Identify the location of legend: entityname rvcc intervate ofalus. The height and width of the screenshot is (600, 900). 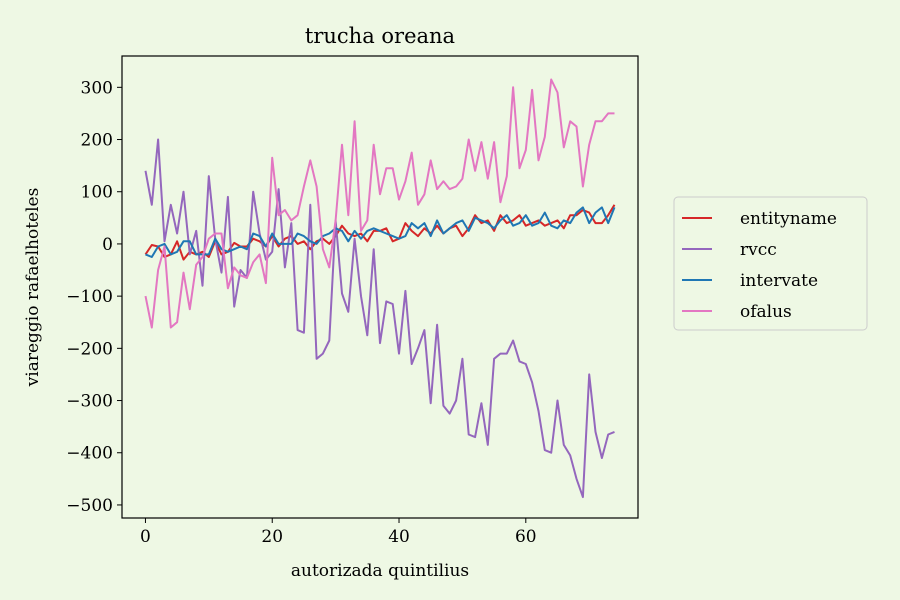
(770, 263).